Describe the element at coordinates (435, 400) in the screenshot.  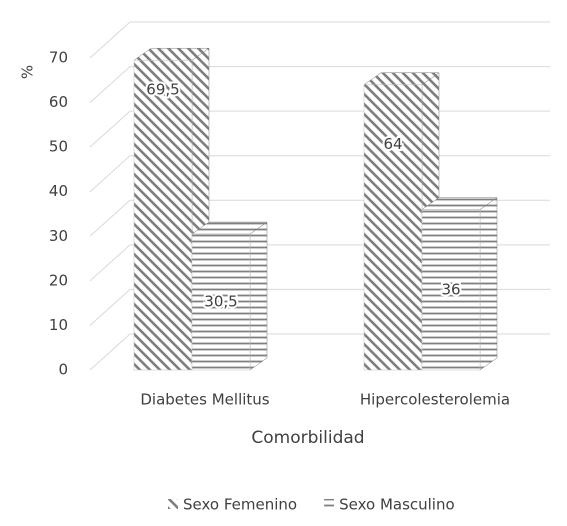
I see `x-tick-label: Hipercolesterolemia` at that location.